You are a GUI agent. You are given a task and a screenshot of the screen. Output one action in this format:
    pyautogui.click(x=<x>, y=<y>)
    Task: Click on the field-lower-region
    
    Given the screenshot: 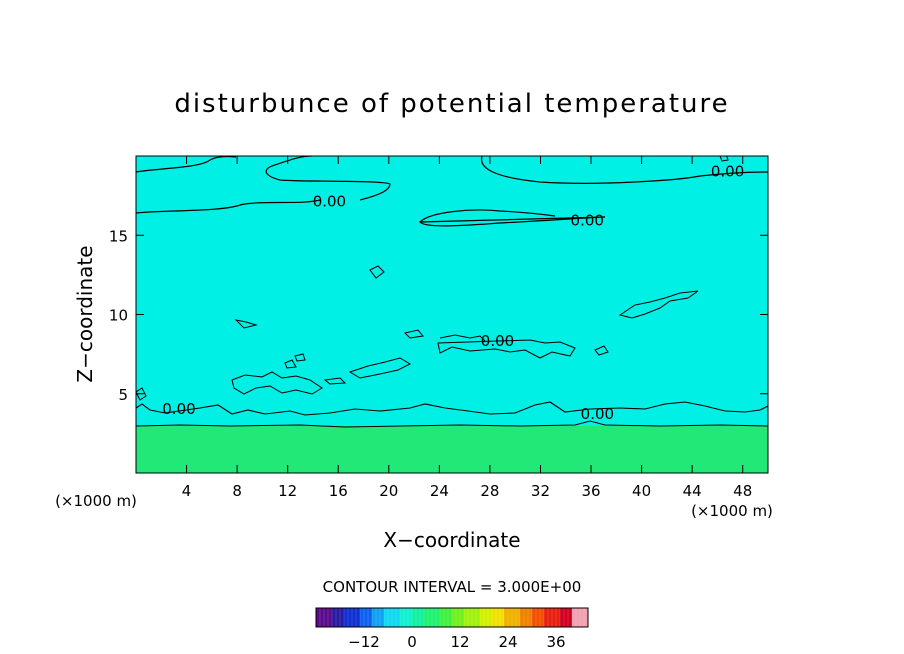 What is the action you would take?
    pyautogui.click(x=452, y=449)
    